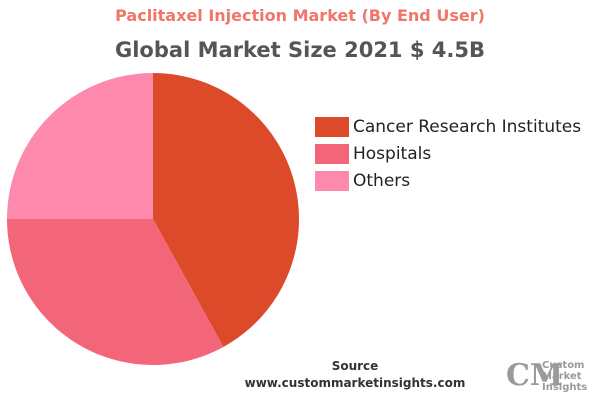 Image resolution: width=600 pixels, height=400 pixels. Describe the element at coordinates (332, 180) in the screenshot. I see `legend-swatch-others` at that location.